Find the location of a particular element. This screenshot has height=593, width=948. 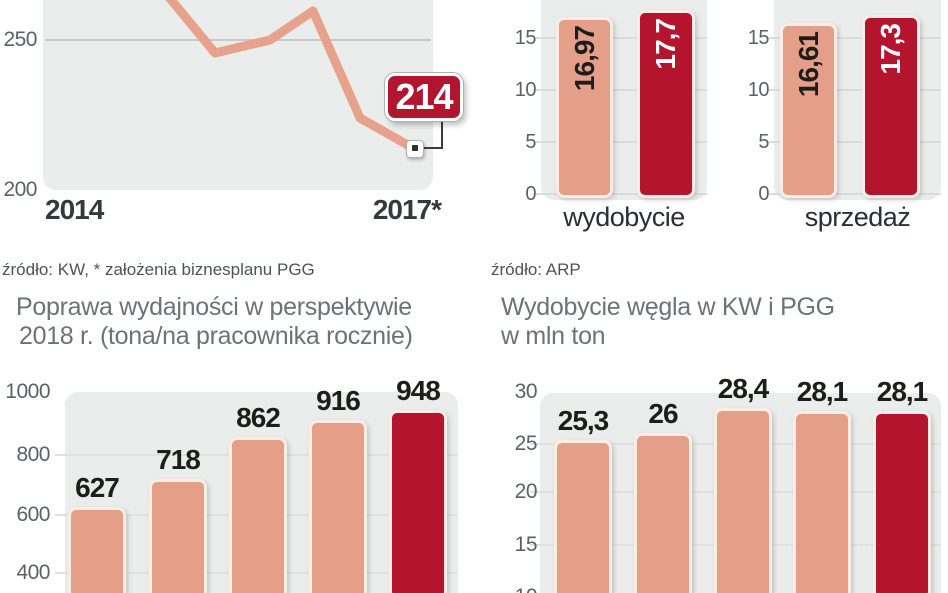

out-value-label-1: 25,3 is located at coordinates (583, 420).